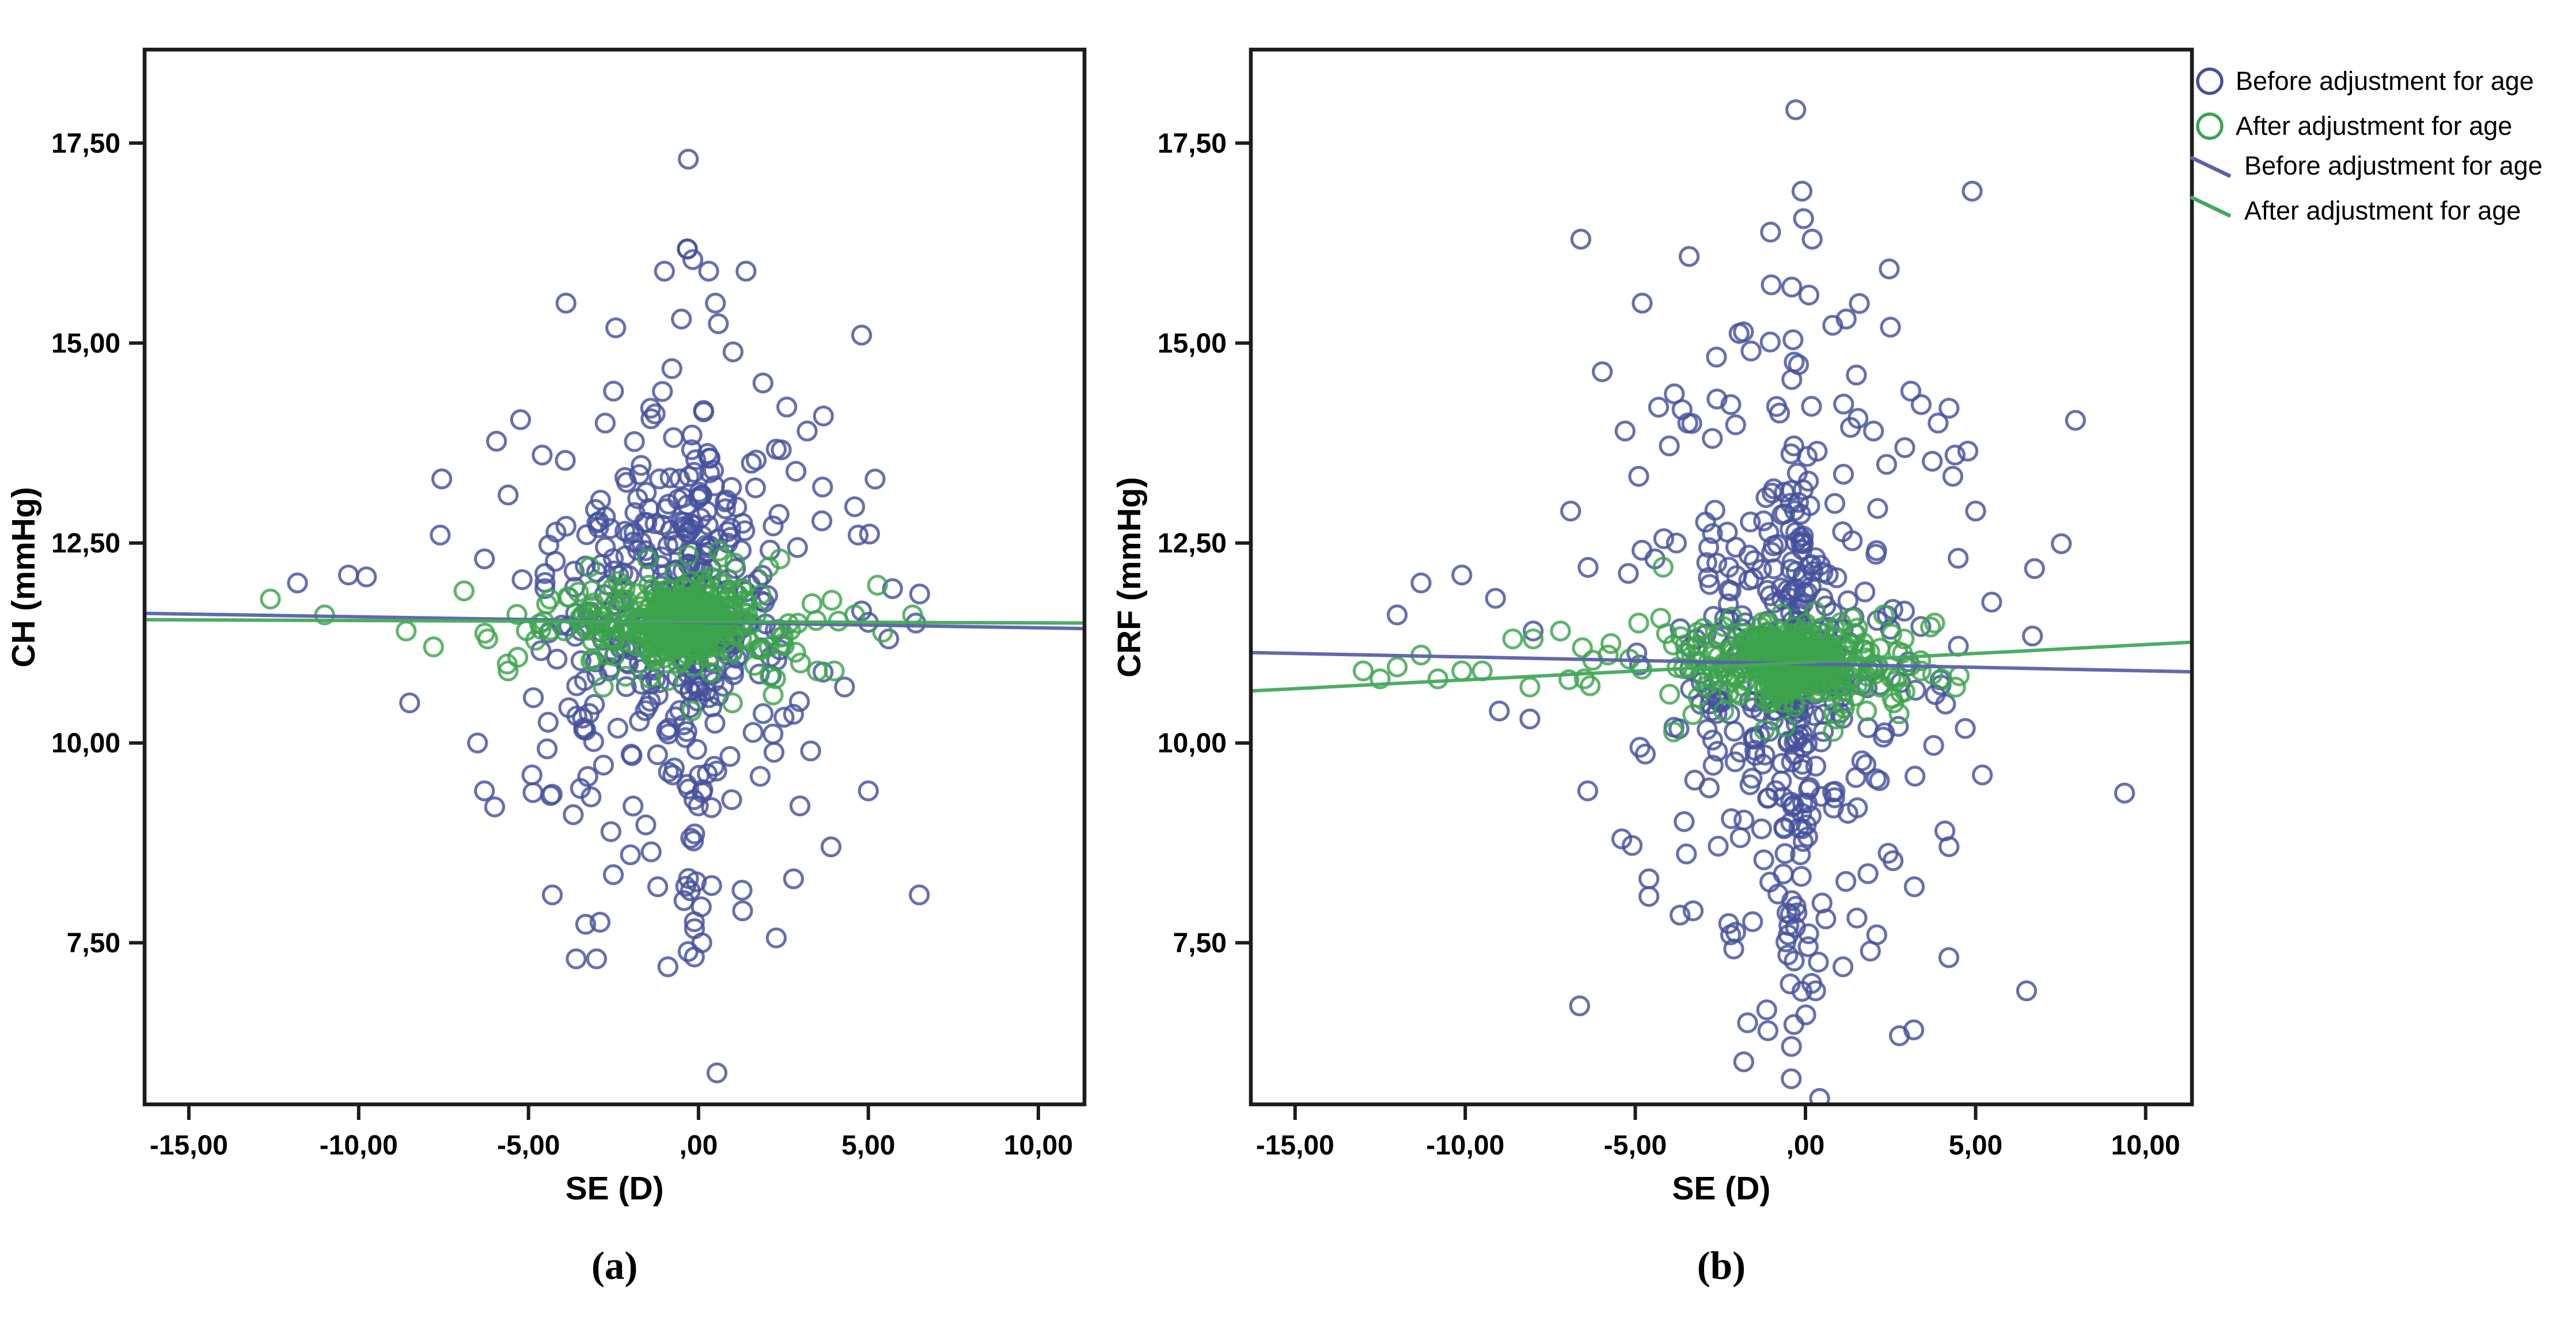 The width and height of the screenshot is (2576, 1325). I want to click on y-tick-label: 12,50, so click(85, 543).